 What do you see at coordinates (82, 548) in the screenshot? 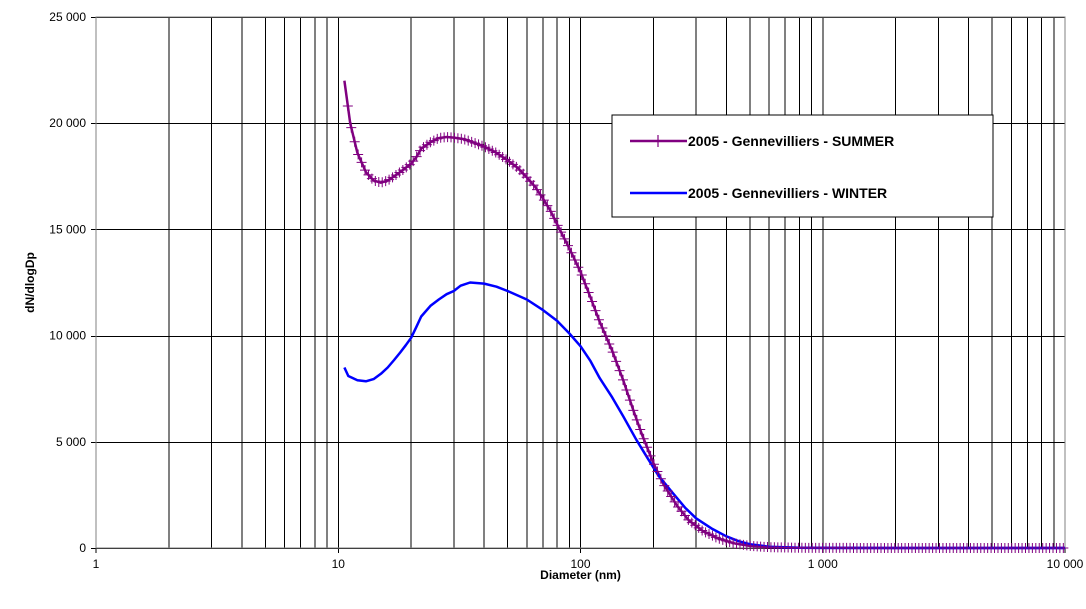
I see `y-tick-label: 0` at bounding box center [82, 548].